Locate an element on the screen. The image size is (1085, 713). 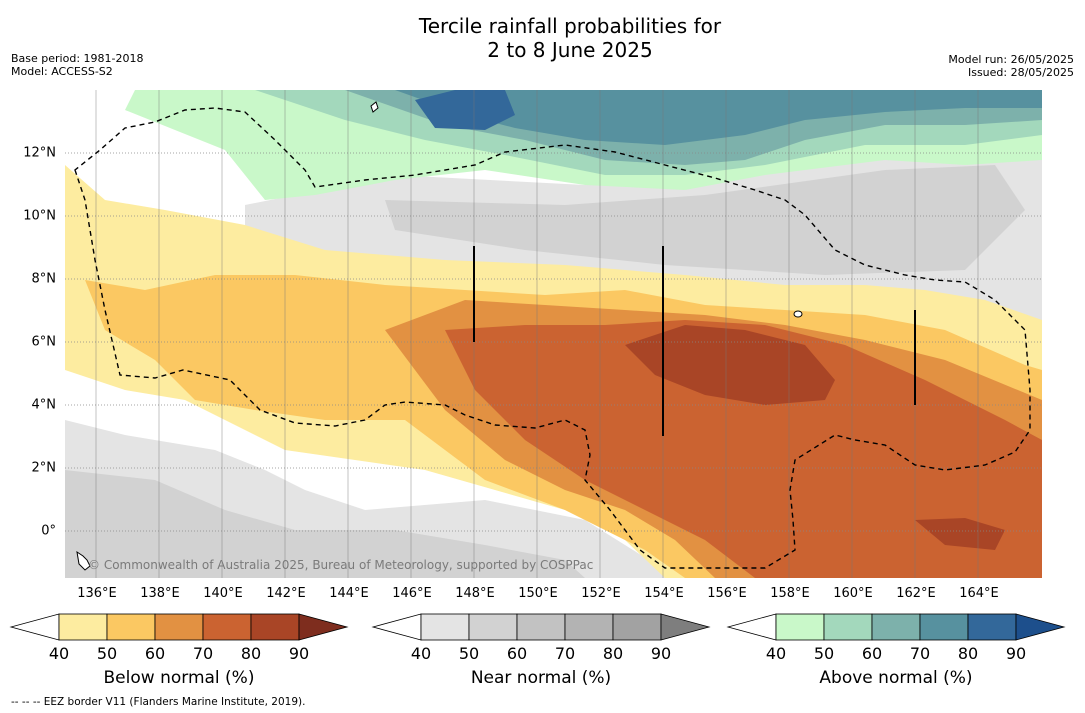
colorbar-title-below: Below normal (%) is located at coordinates (179, 678).